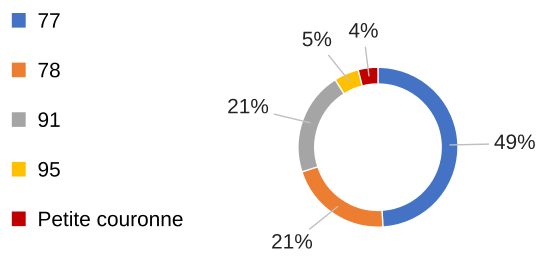  I want to click on data-label: 49%, so click(514, 142).